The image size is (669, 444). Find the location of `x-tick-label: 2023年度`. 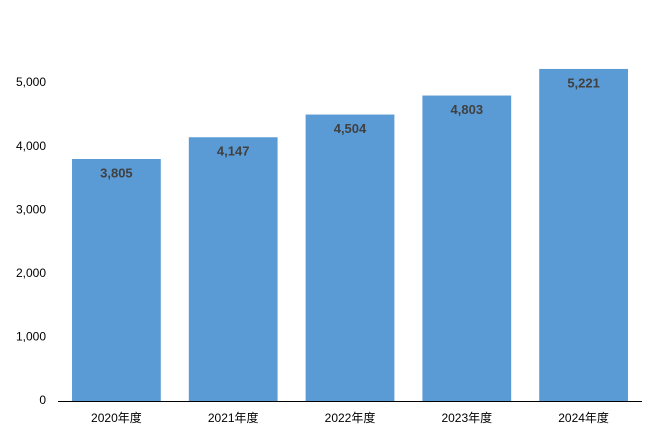

x-tick-label: 2023年度 is located at coordinates (466, 417).